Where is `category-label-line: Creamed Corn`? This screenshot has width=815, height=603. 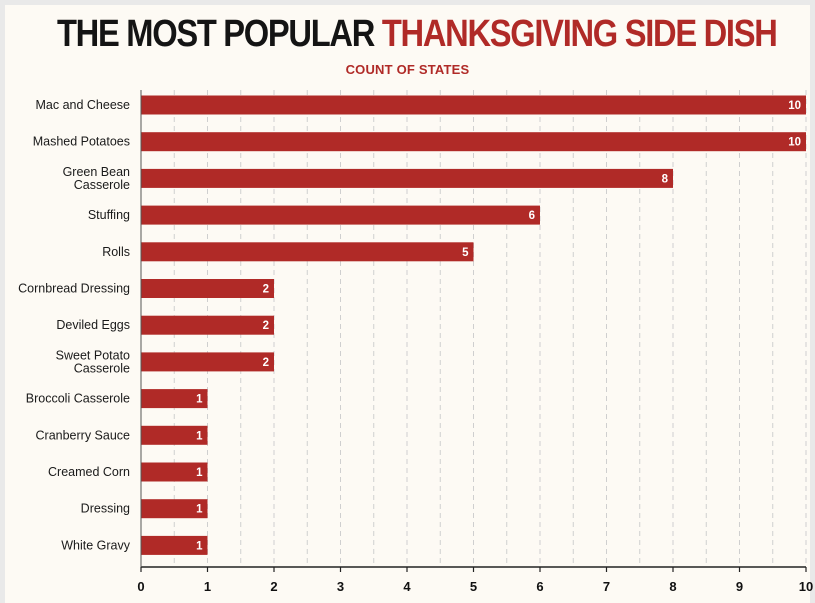 category-label-line: Creamed Corn is located at coordinates (89, 472).